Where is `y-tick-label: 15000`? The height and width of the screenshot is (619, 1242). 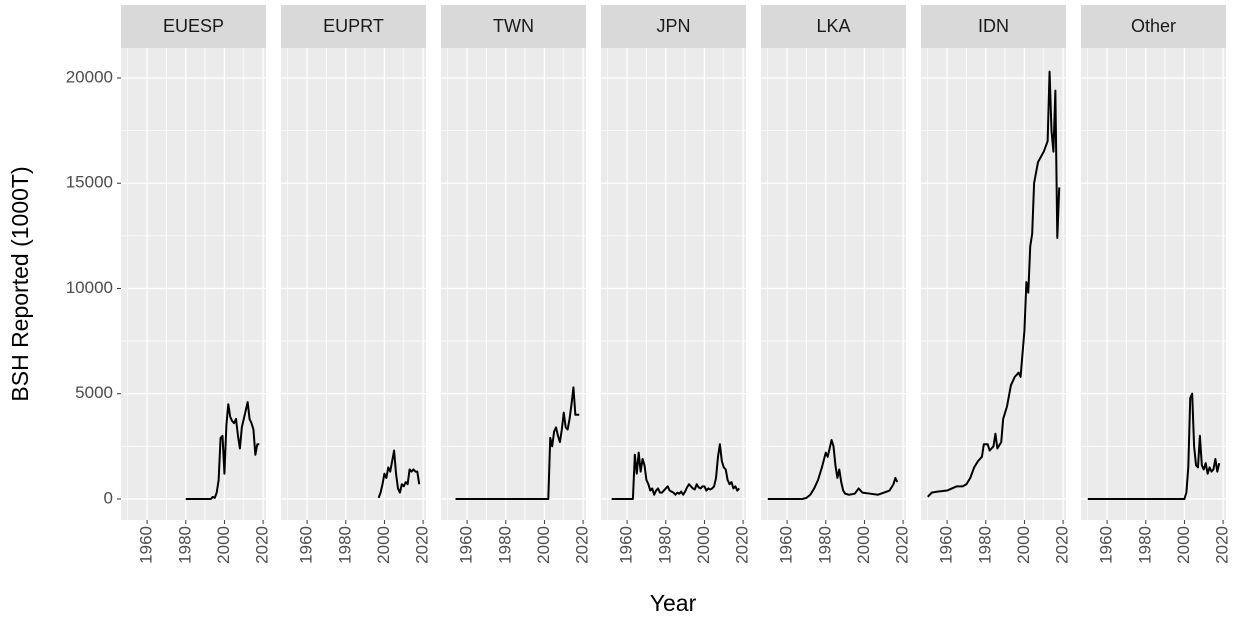
y-tick-label: 15000 is located at coordinates (89, 182).